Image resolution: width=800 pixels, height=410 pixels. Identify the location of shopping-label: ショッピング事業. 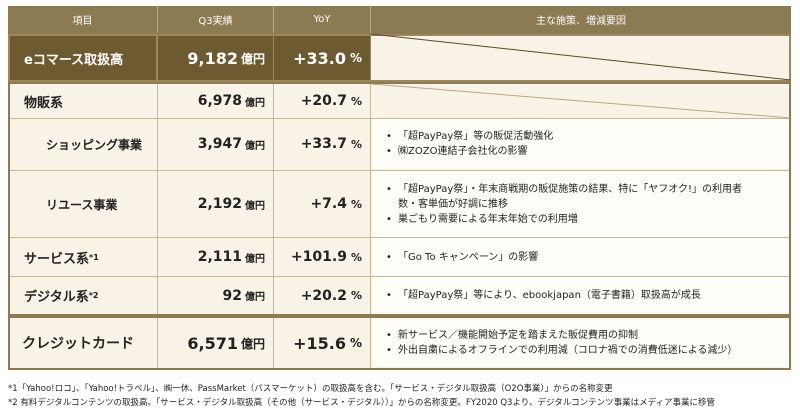
(94, 144).